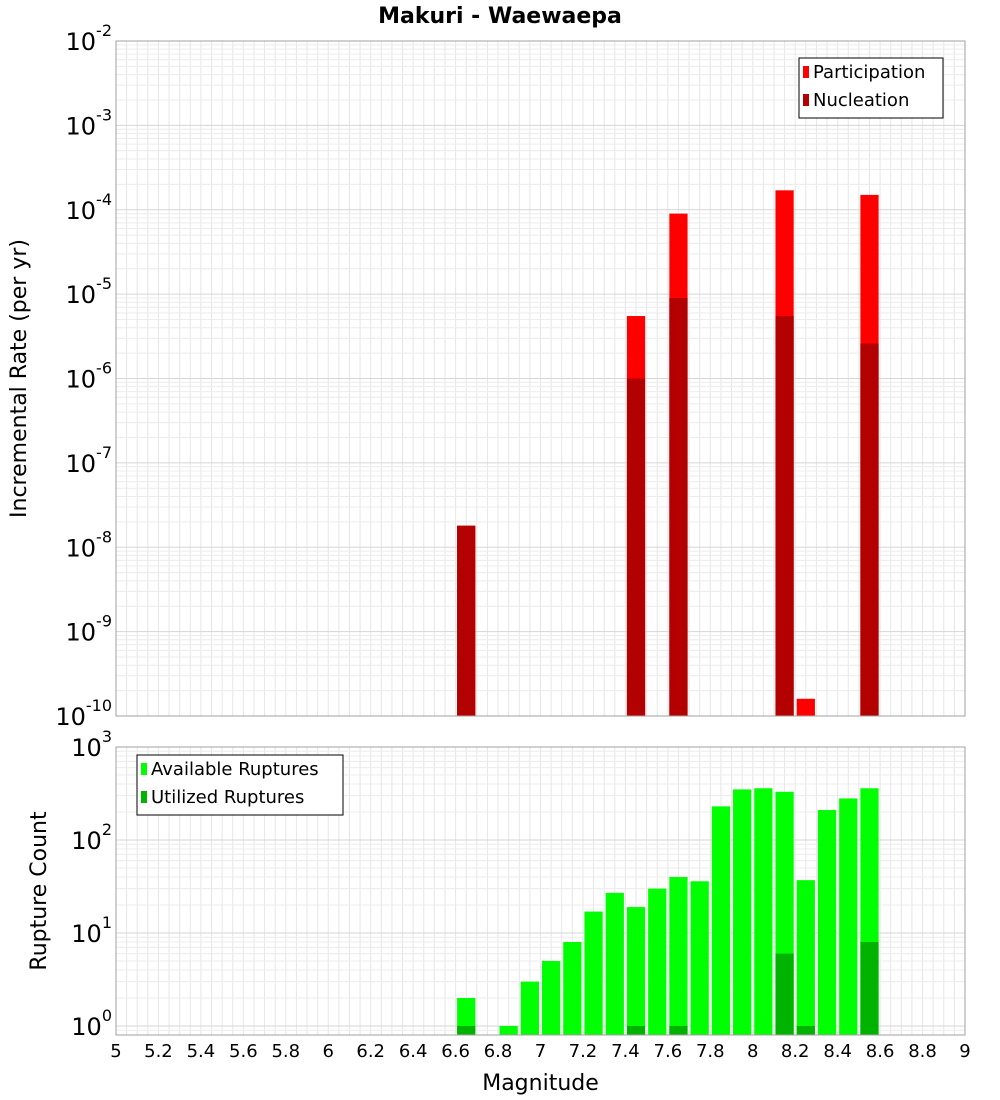 Image resolution: width=1000 pixels, height=1100 pixels. I want to click on x-tick-label: 6, so click(328, 1051).